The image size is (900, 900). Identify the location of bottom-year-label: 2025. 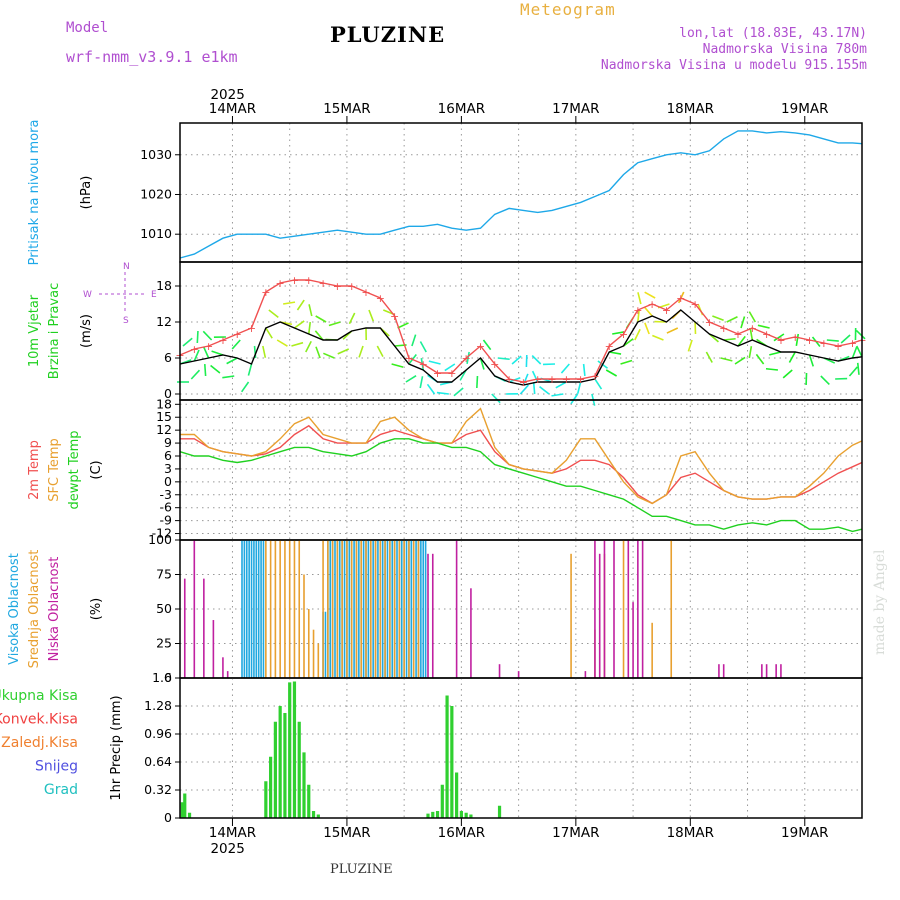
(227, 849).